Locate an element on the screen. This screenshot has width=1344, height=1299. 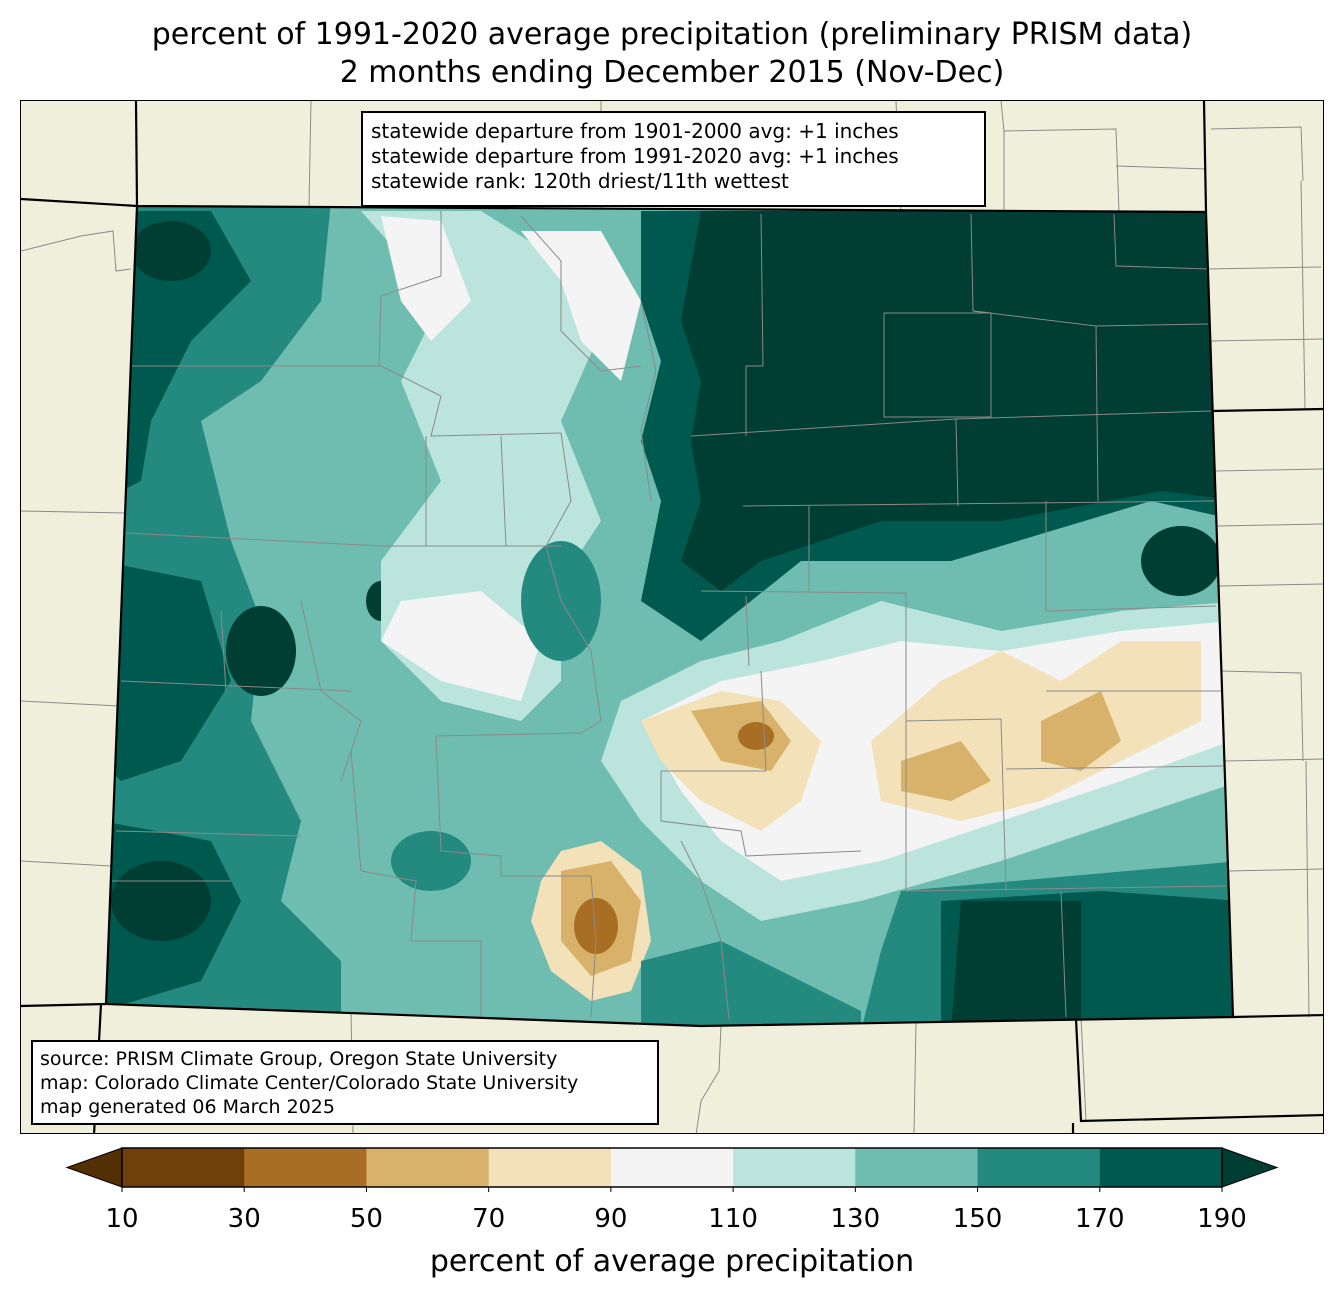
colorbar-tick-label: 50 is located at coordinates (366, 1219).